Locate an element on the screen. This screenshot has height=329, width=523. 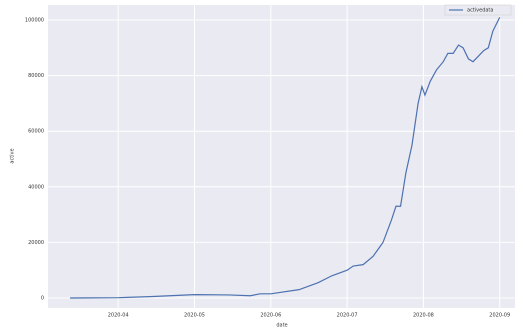
y-axis-label: active is located at coordinates (13, 155).